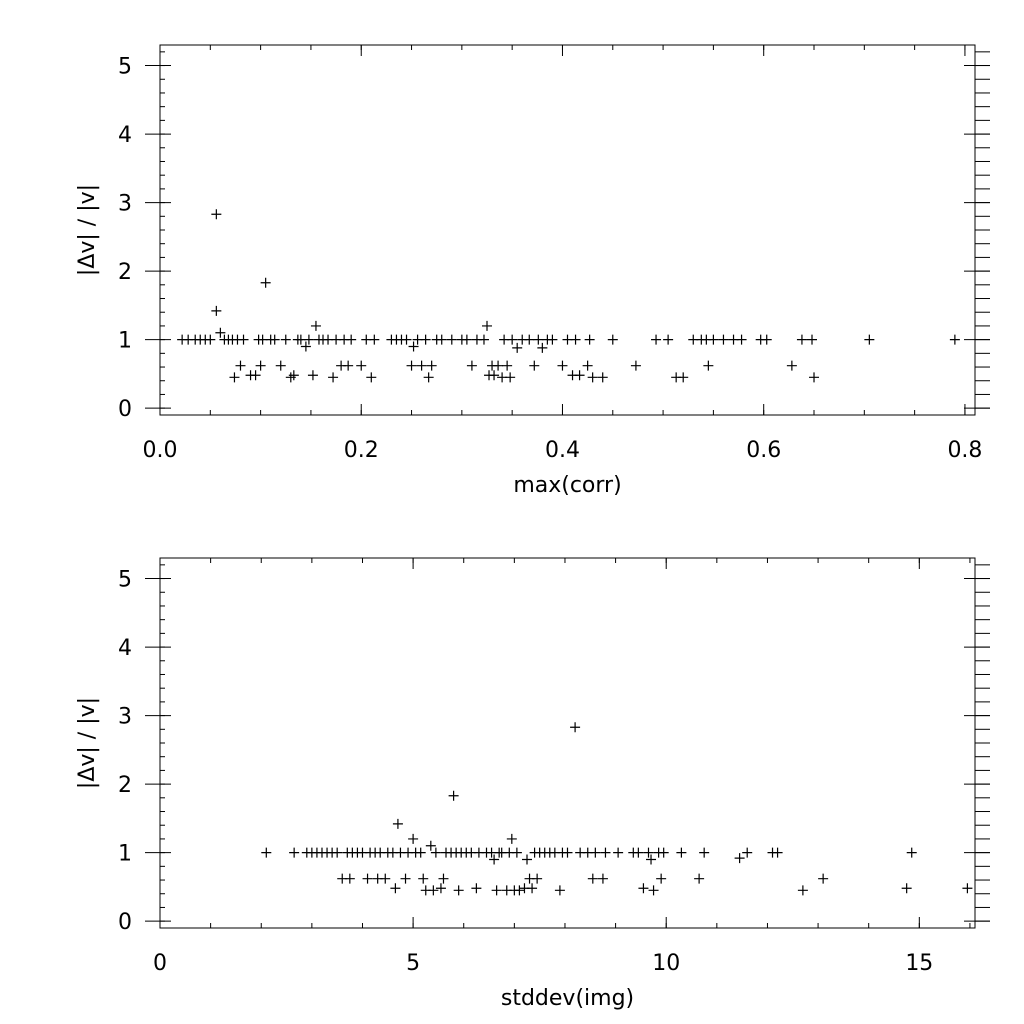  Describe the element at coordinates (361, 450) in the screenshot. I see `x-tick-label: 0.2` at that location.